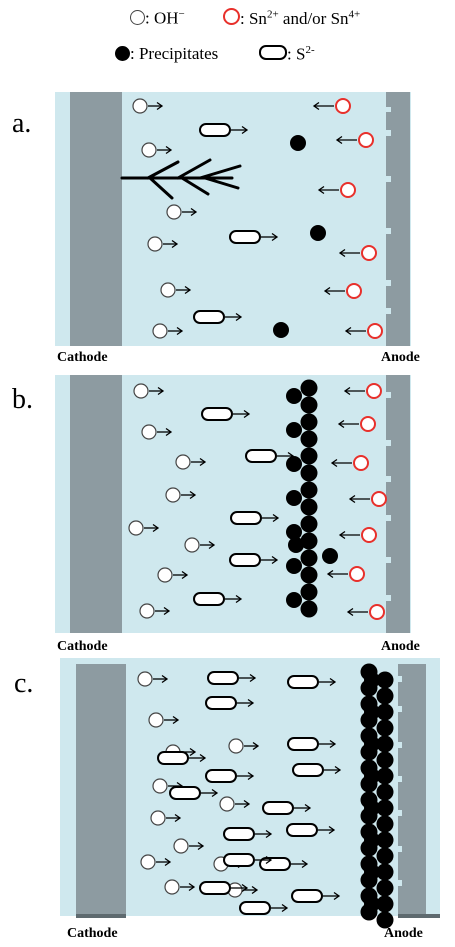 This screenshot has width=455, height=947. Describe the element at coordinates (354, 14) in the screenshot. I see `legend-sn-sup2: 4+` at that location.